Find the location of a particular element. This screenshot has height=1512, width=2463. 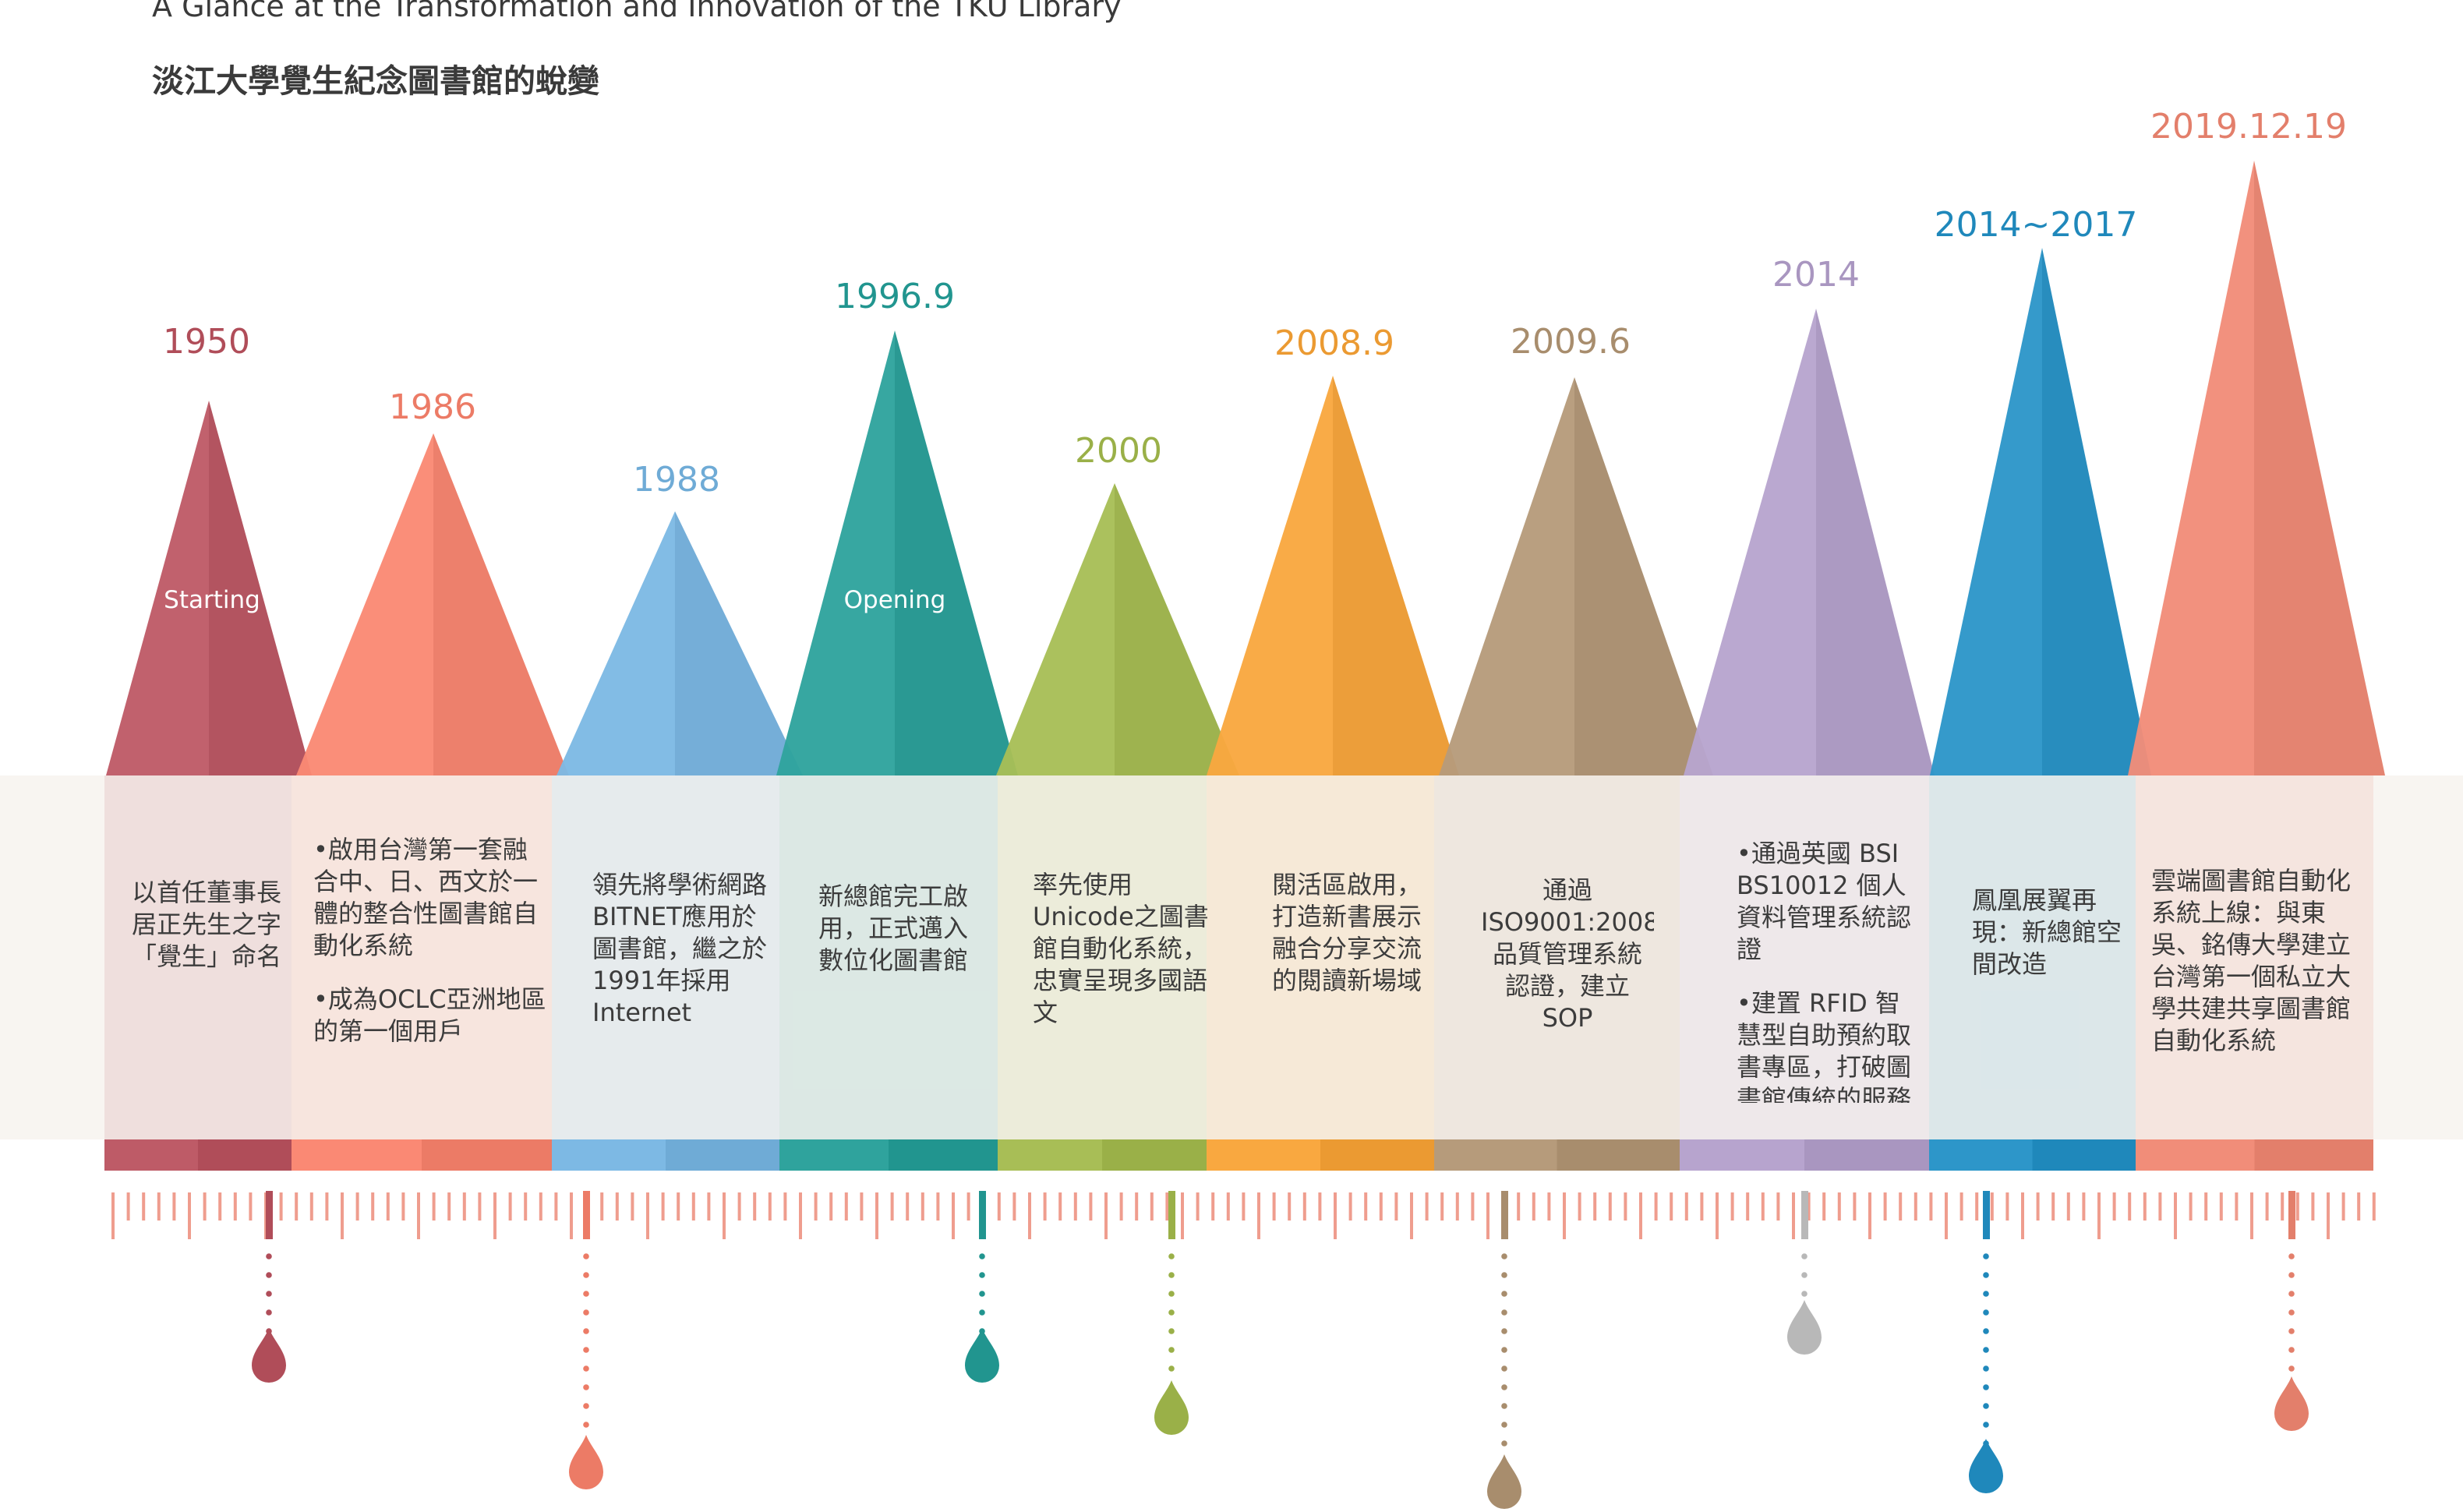

description-paragraph: 領先將學術網路BITNET應用於圖書館，繼之於1991年採用Internet is located at coordinates (680, 948).